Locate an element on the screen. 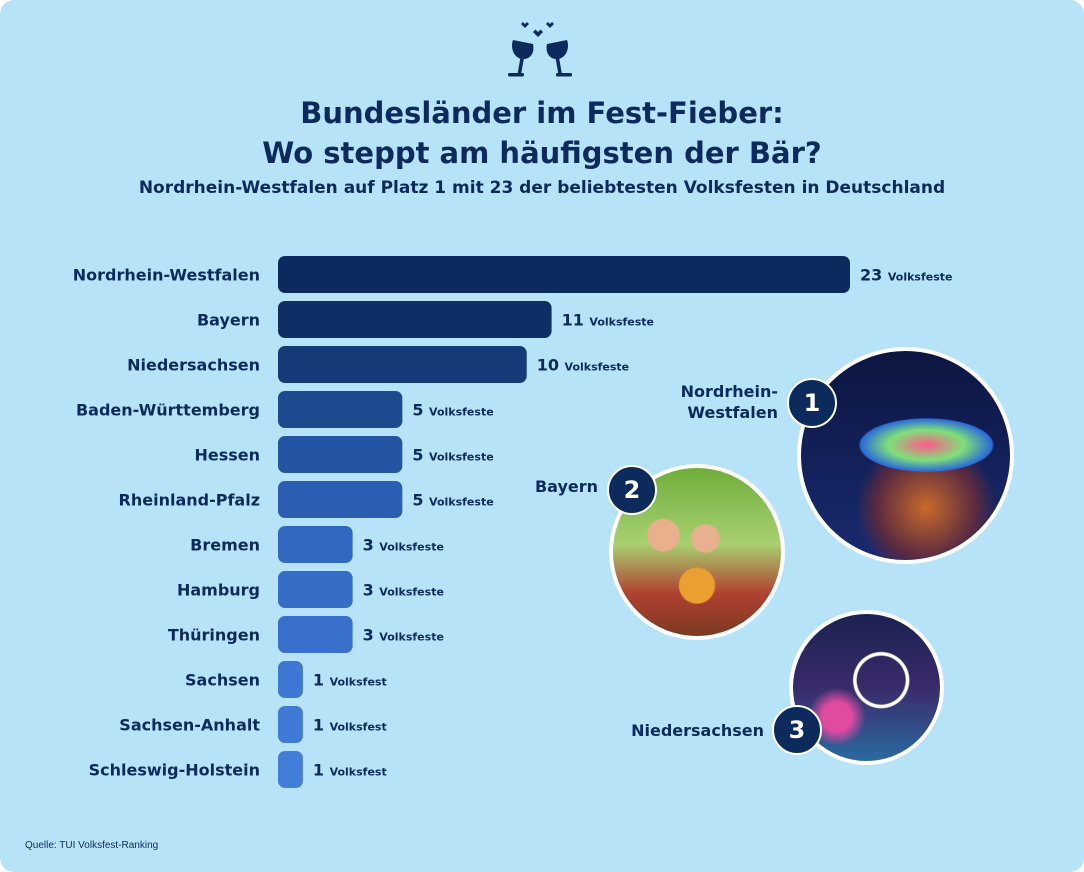  category-label: Hessen is located at coordinates (227, 455).